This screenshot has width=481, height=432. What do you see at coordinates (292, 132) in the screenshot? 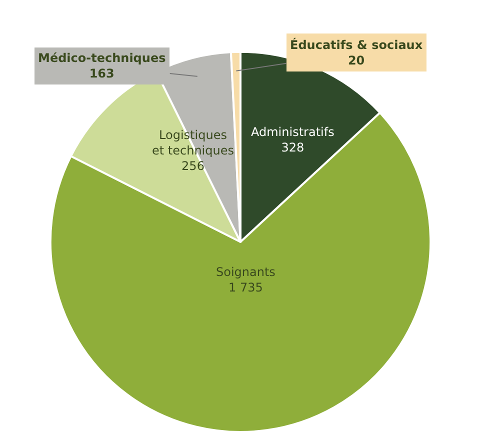
I see `slice-label: Administratifs` at bounding box center [292, 132].